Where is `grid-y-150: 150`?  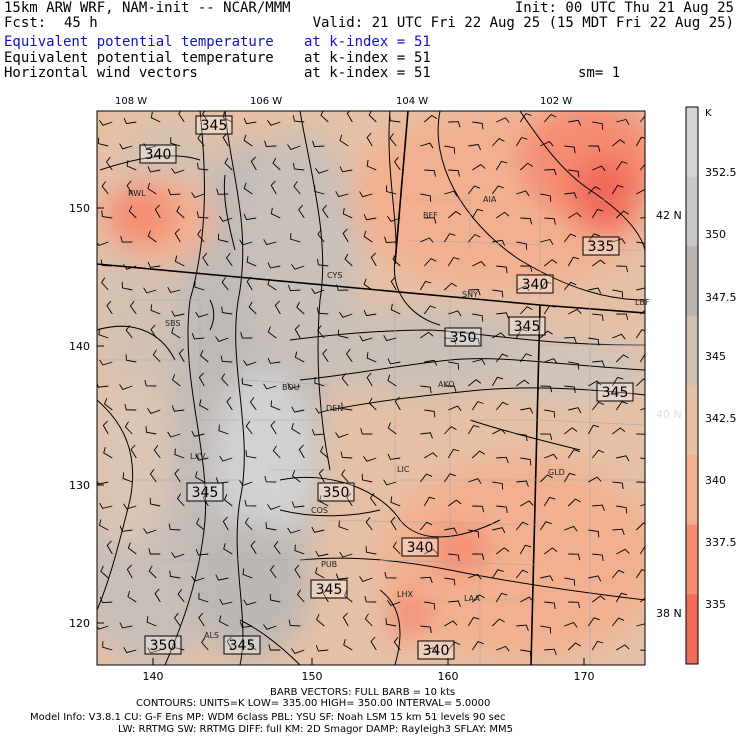
grid-y-150: 150 is located at coordinates (79, 208).